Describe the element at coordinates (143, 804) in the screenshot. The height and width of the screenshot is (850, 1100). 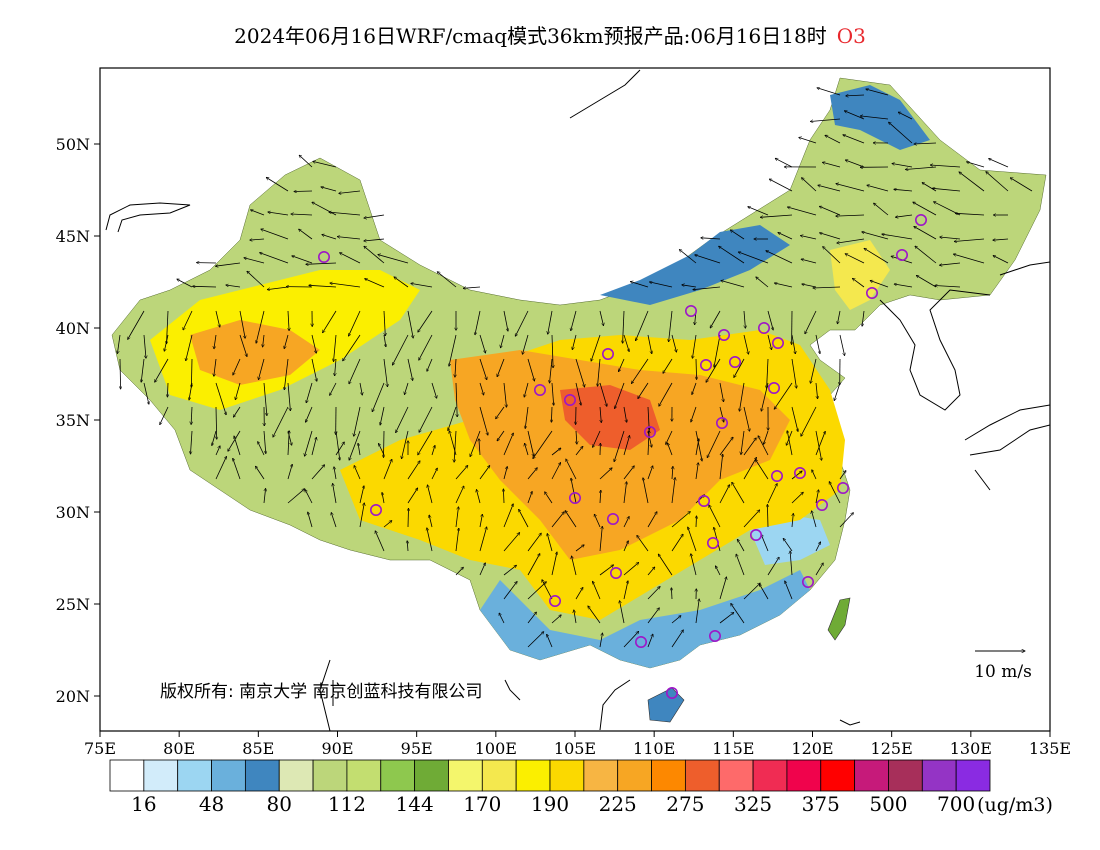
I see `colorbar-label: 16` at that location.